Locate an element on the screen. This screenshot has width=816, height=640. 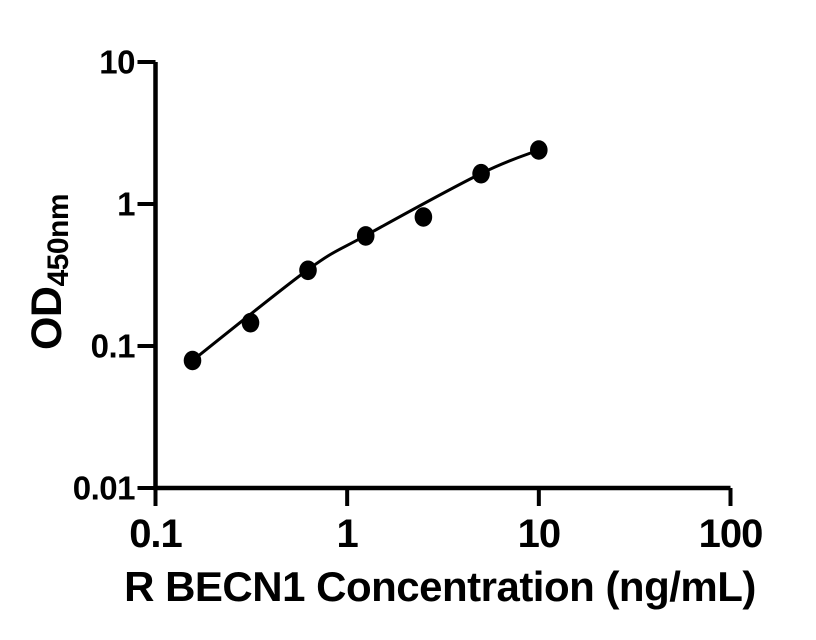
y-axis-ticks is located at coordinates (146, 275).